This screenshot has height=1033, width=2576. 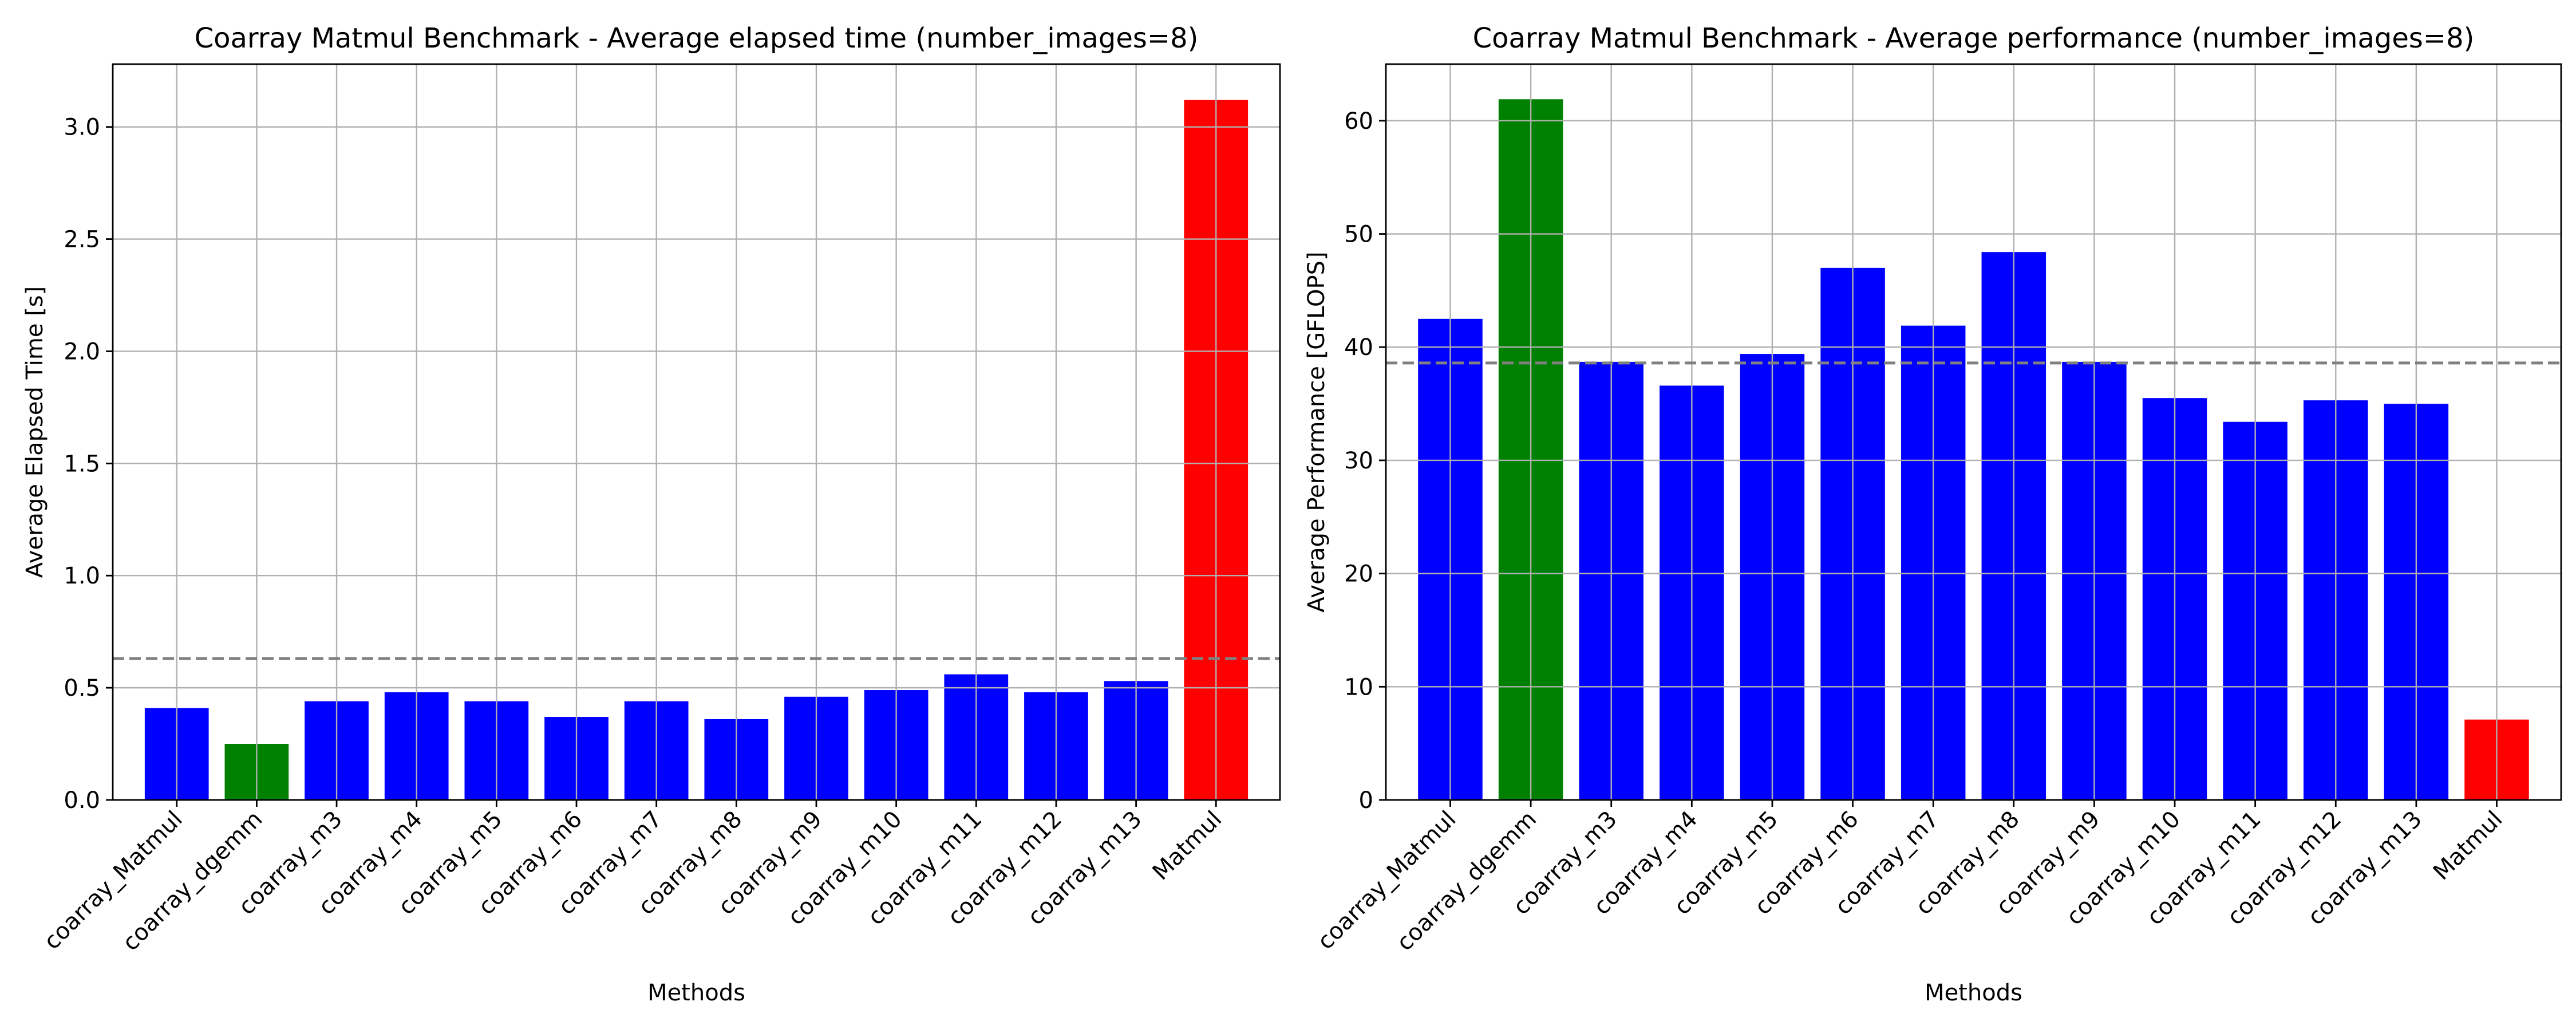 I want to click on y-tick-label: 1.5, so click(x=82, y=464).